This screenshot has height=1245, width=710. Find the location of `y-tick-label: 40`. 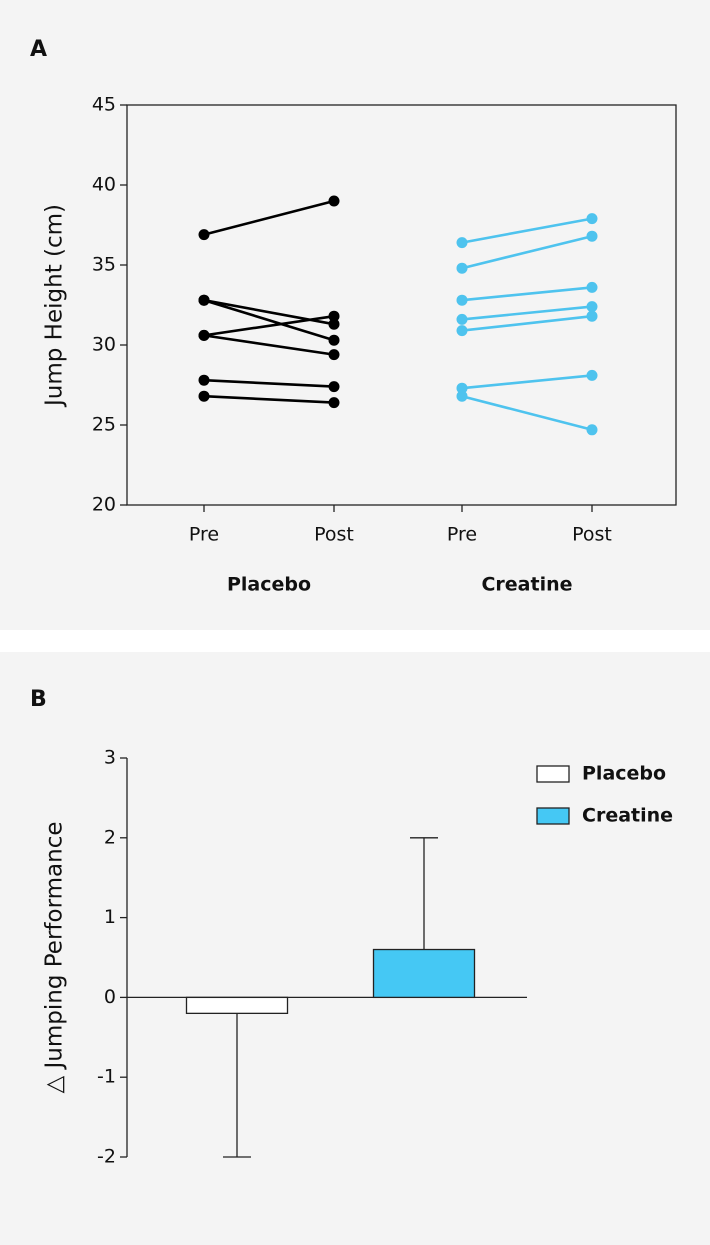

y-tick-label: 40 is located at coordinates (104, 185).